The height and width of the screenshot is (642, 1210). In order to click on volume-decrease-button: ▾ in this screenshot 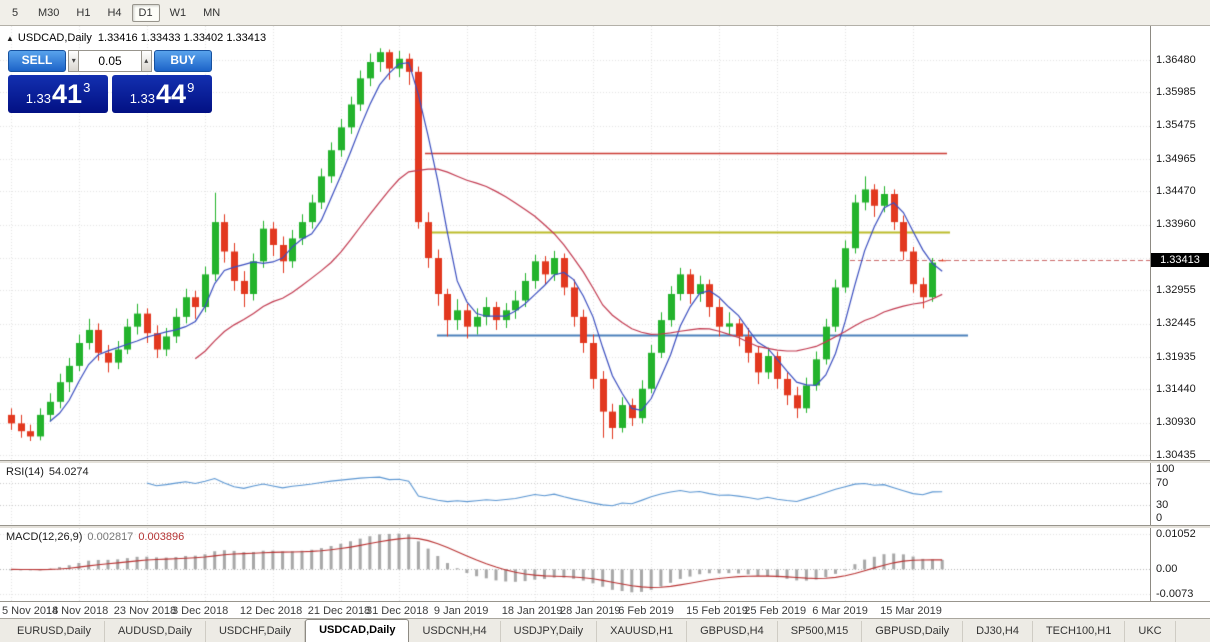, I will do `click(74, 61)`.